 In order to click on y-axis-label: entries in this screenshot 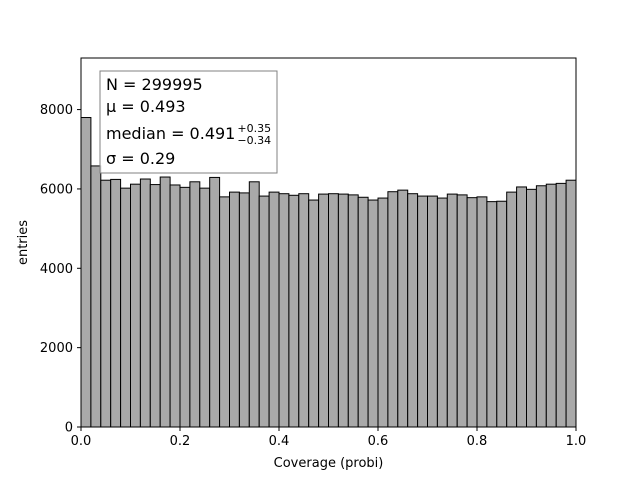, I will do `click(23, 242)`.